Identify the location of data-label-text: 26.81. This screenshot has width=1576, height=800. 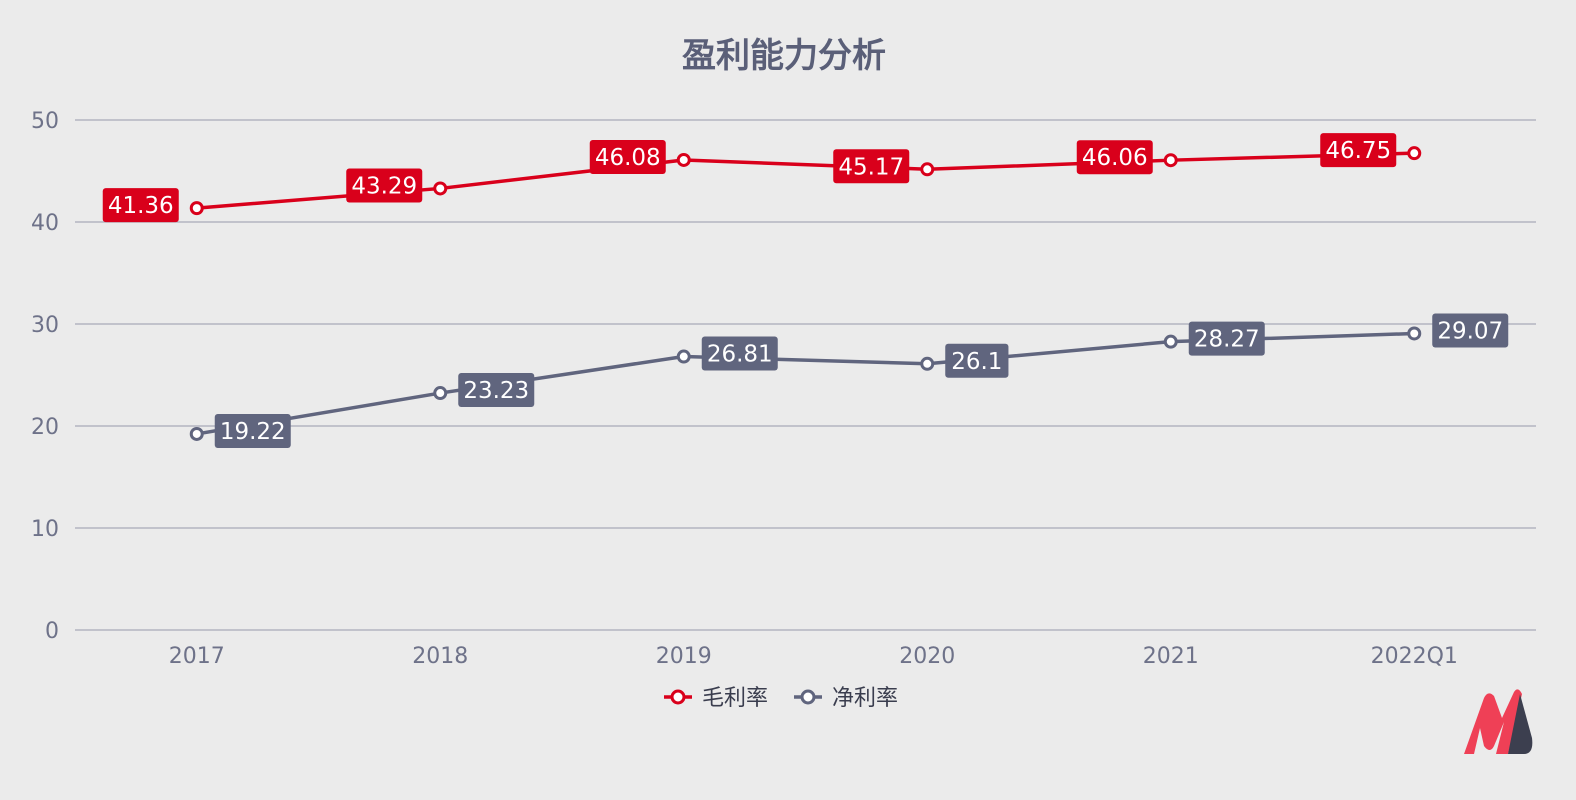
(740, 355).